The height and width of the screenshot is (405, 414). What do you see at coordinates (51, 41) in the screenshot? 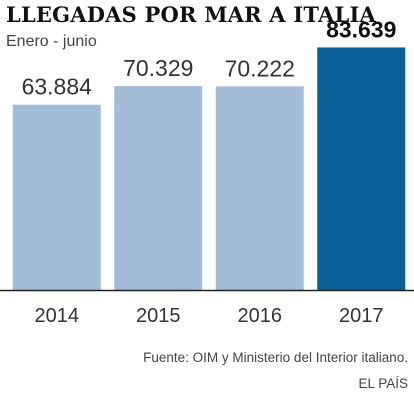
I see `chart-subtitle: Enero - junio` at bounding box center [51, 41].